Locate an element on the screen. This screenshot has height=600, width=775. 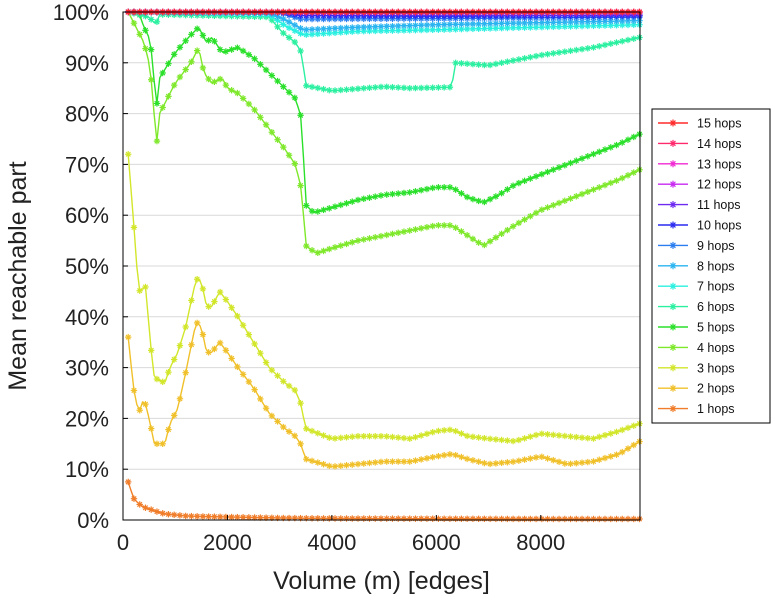
y-tick-label: 40% is located at coordinates (87, 317).